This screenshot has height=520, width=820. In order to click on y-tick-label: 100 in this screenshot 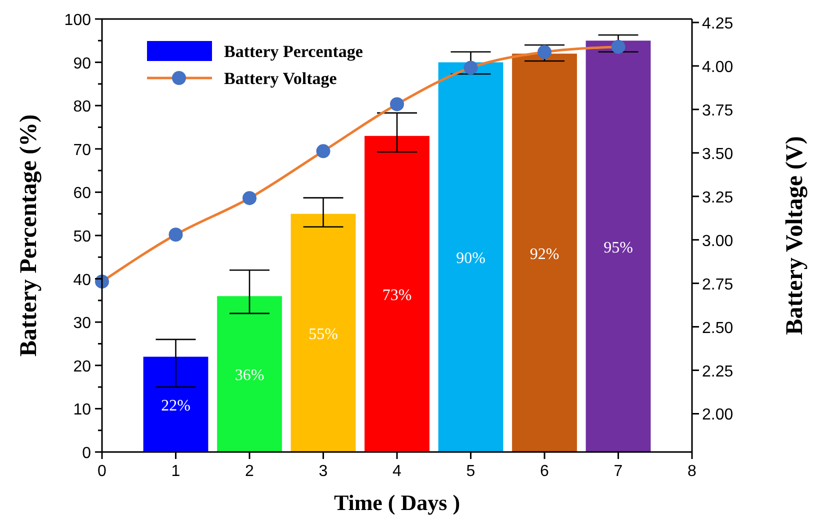, I will do `click(78, 20)`.